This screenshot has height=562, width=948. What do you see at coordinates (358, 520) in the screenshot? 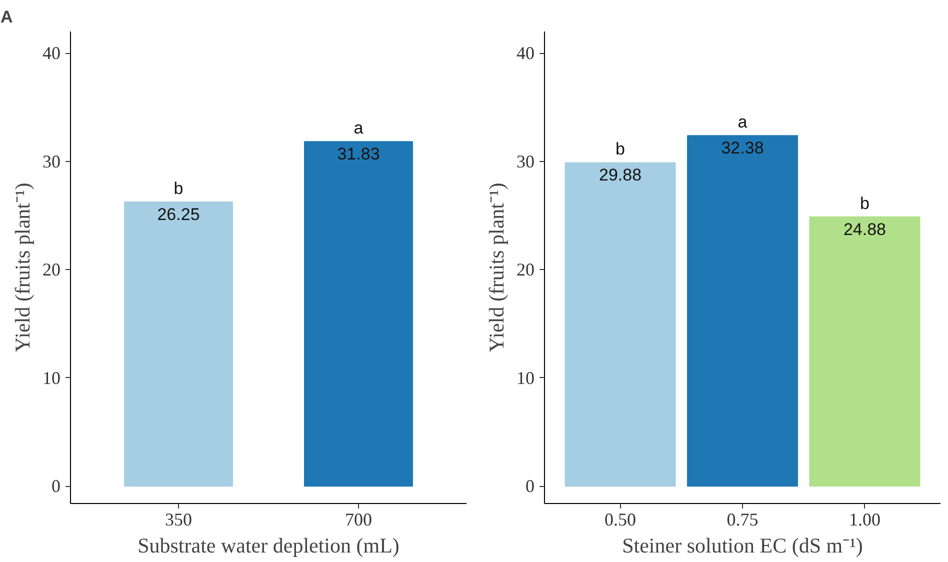
I see `x-tick-label: 700` at bounding box center [358, 520].